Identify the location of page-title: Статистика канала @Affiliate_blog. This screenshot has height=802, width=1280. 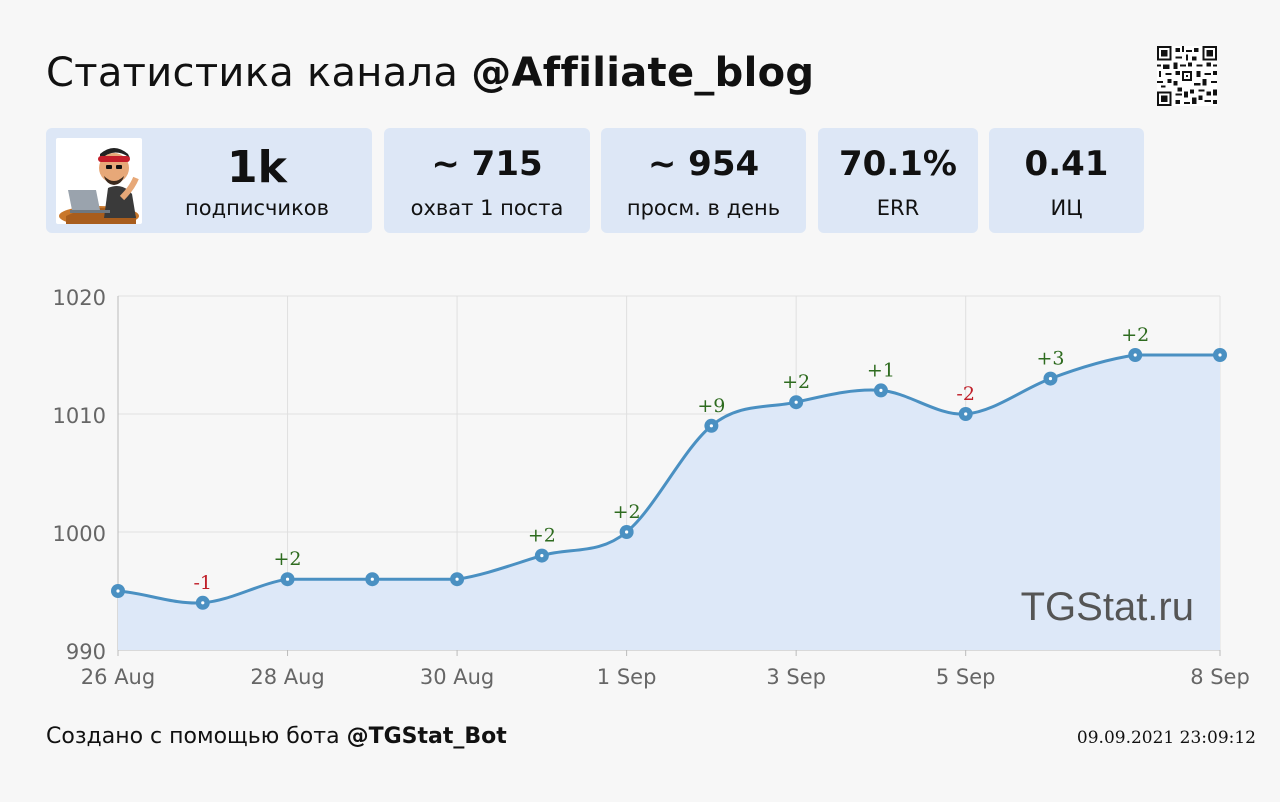
(430, 73).